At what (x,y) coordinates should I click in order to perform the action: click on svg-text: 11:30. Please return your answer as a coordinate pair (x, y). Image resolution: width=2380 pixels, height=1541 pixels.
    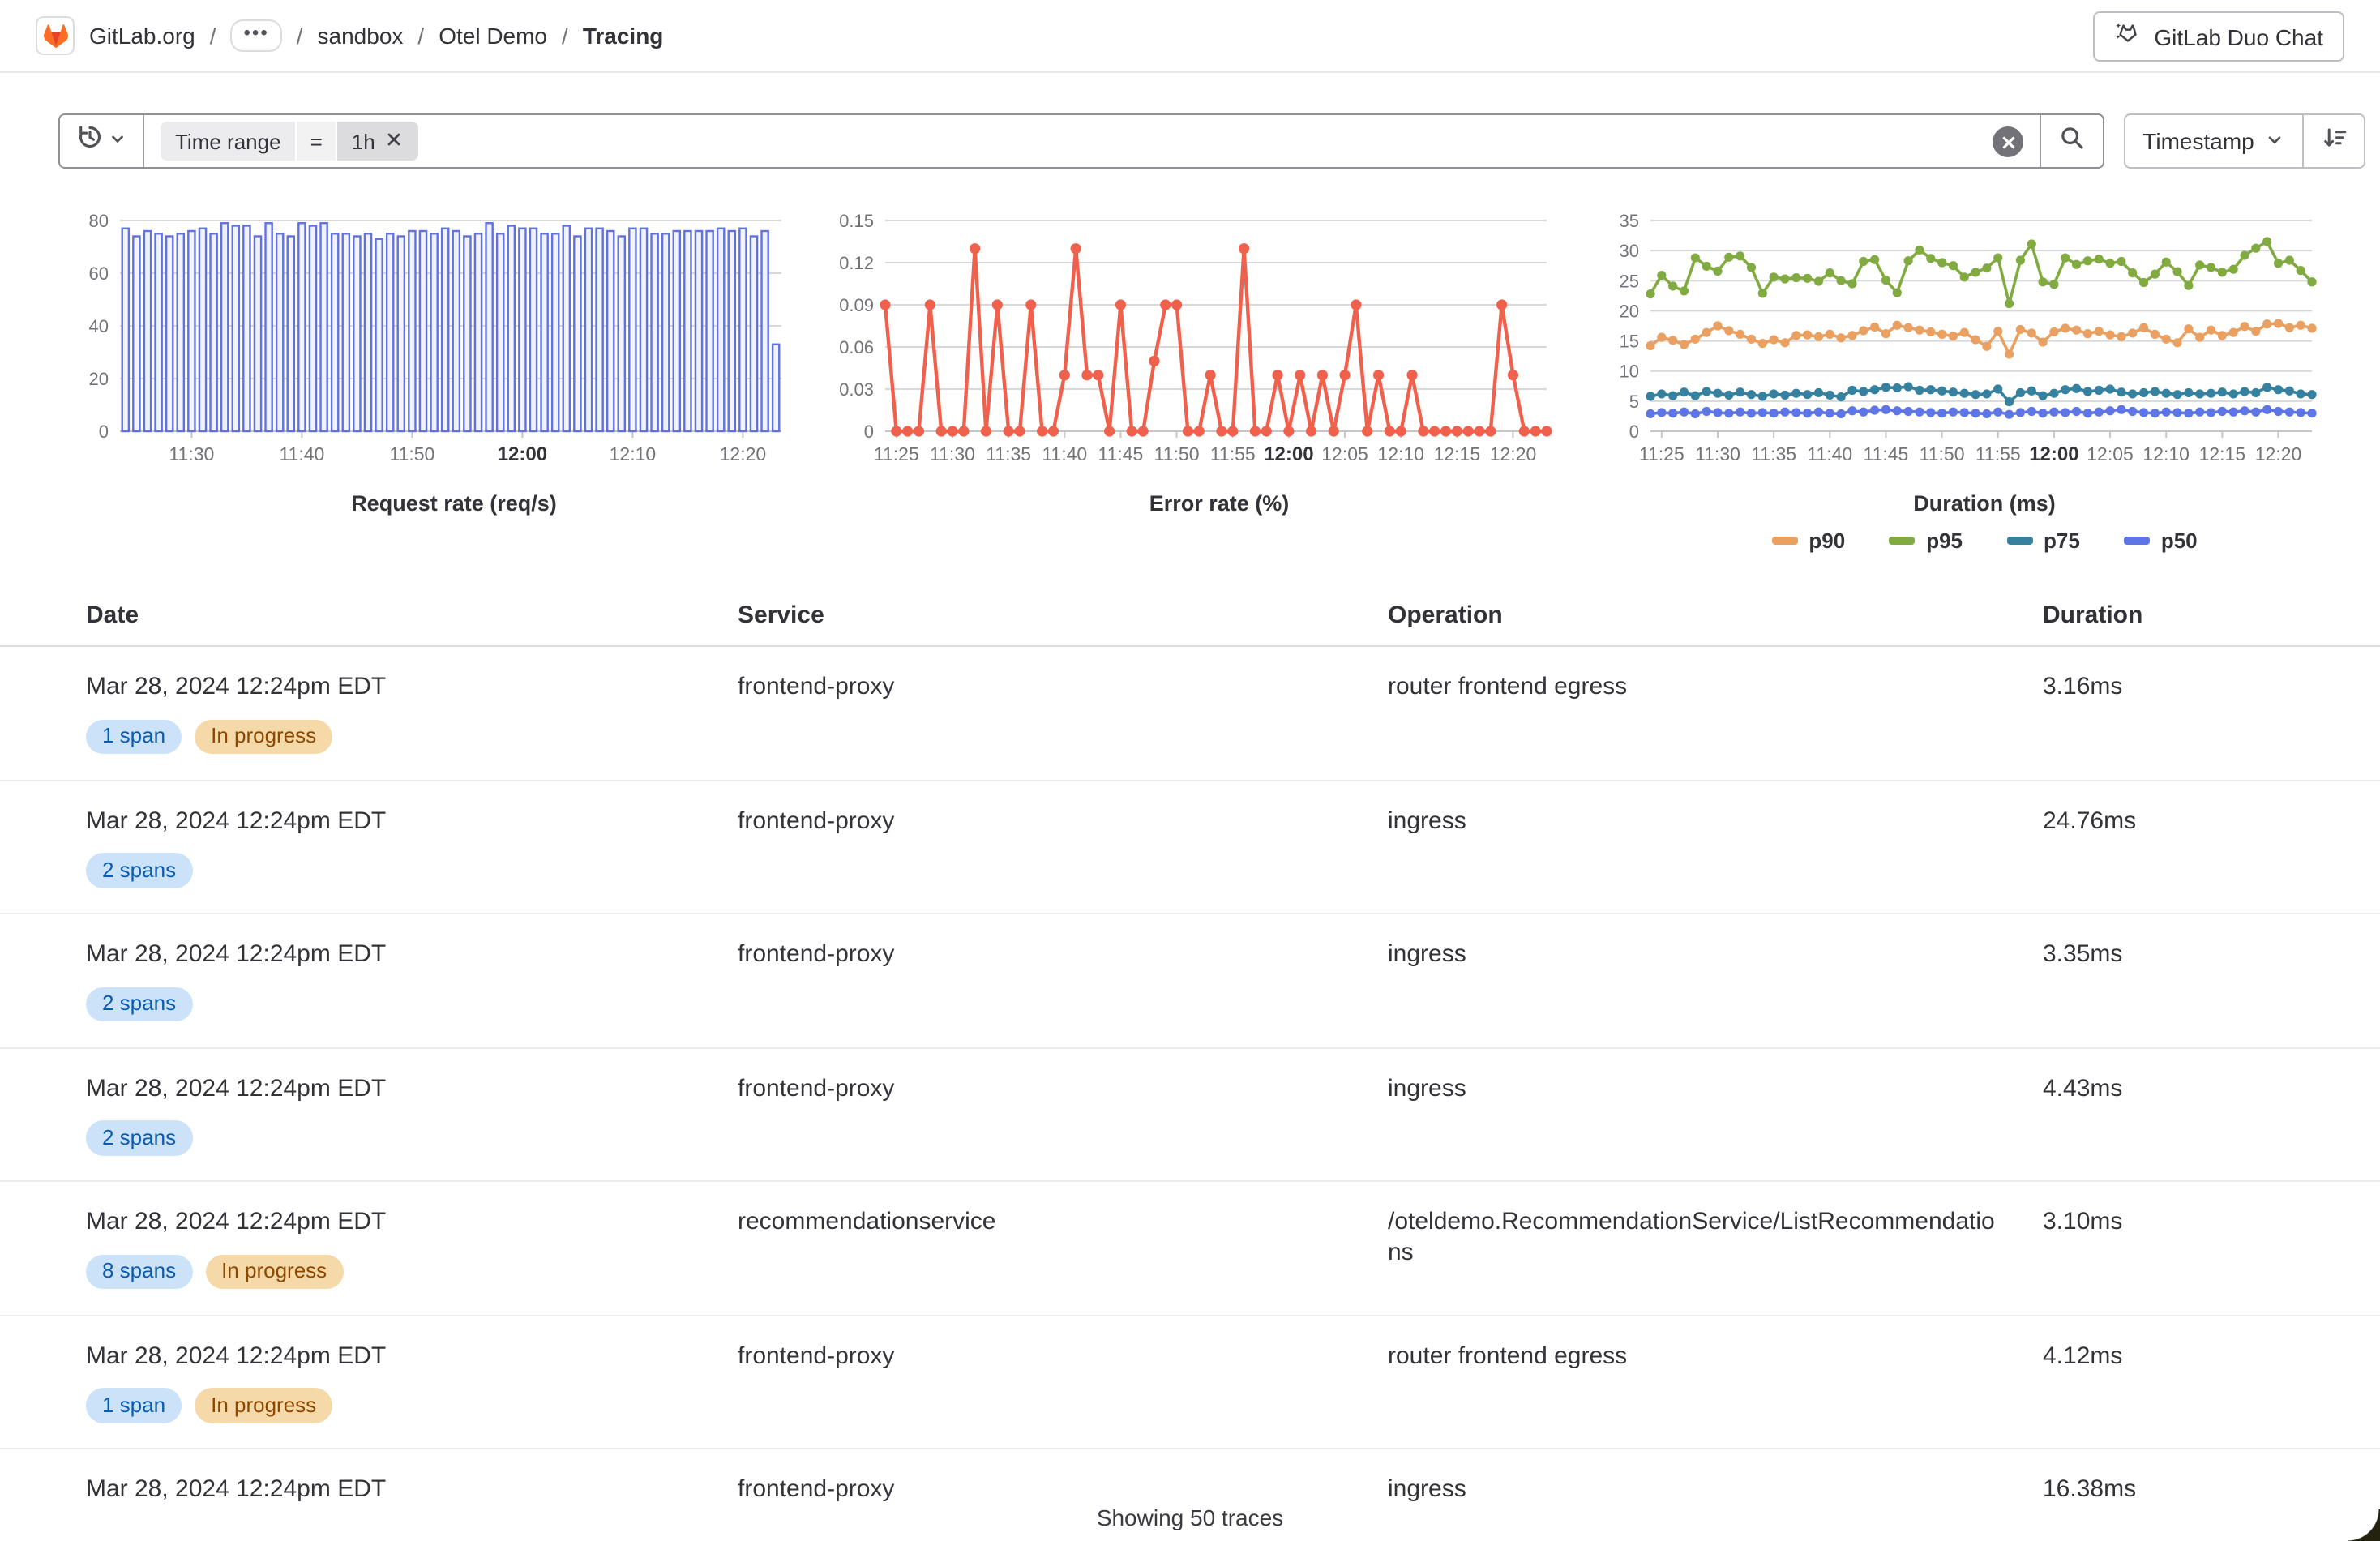
    Looking at the image, I should click on (192, 453).